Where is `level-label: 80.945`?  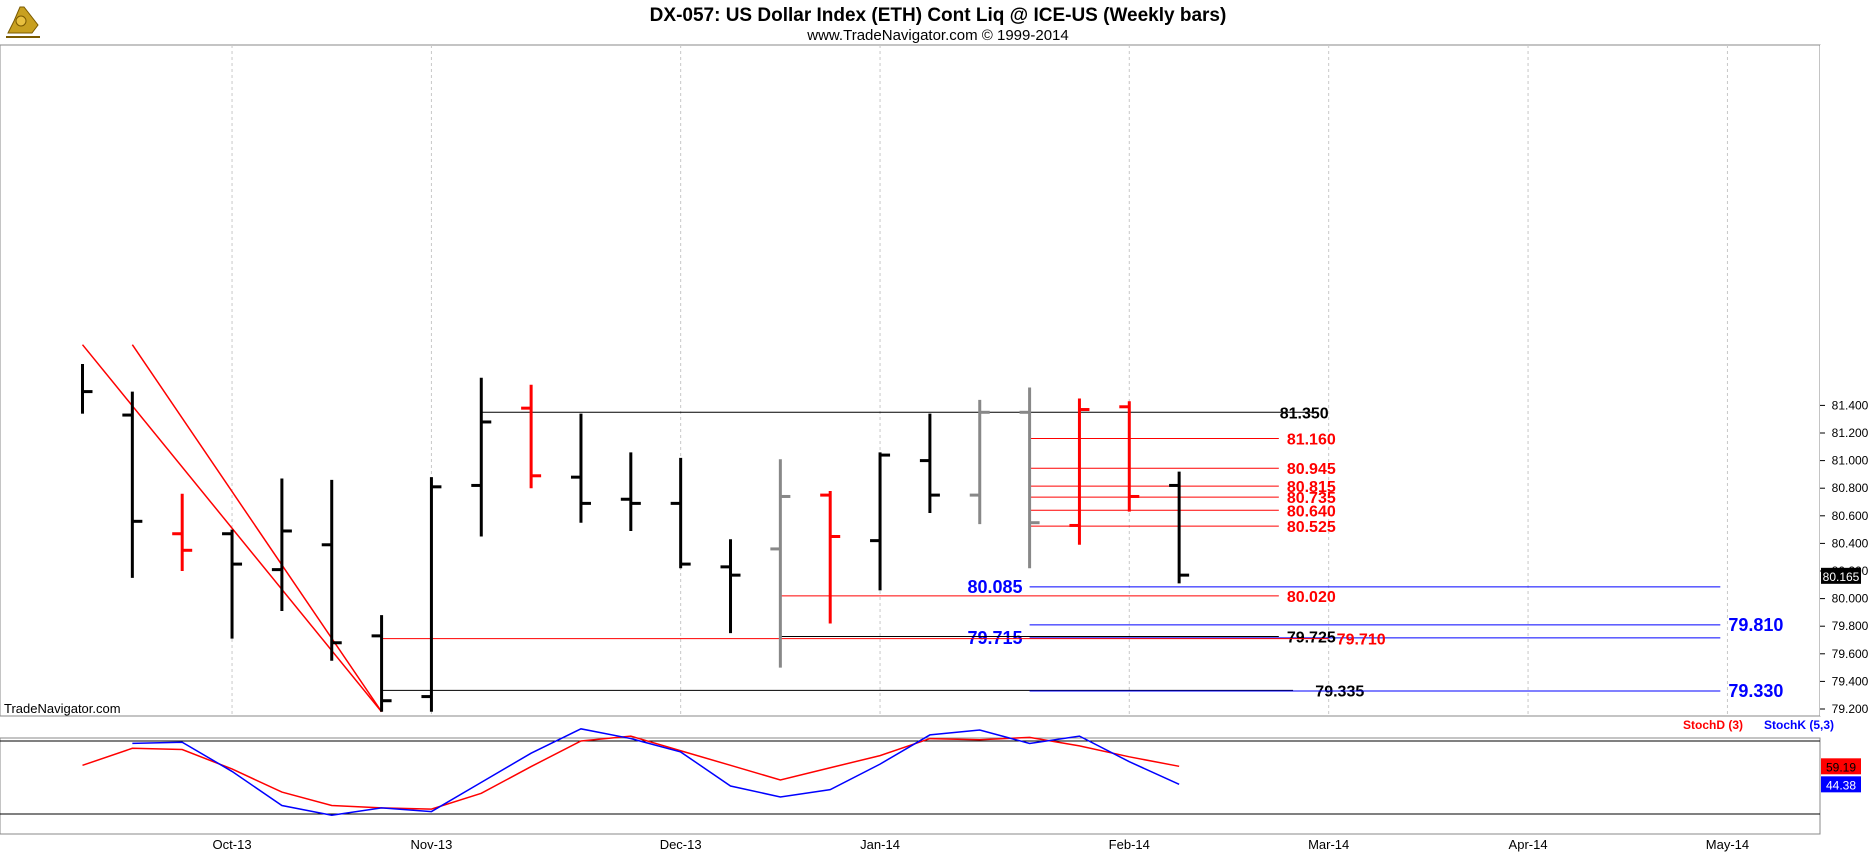 level-label: 80.945 is located at coordinates (1311, 469).